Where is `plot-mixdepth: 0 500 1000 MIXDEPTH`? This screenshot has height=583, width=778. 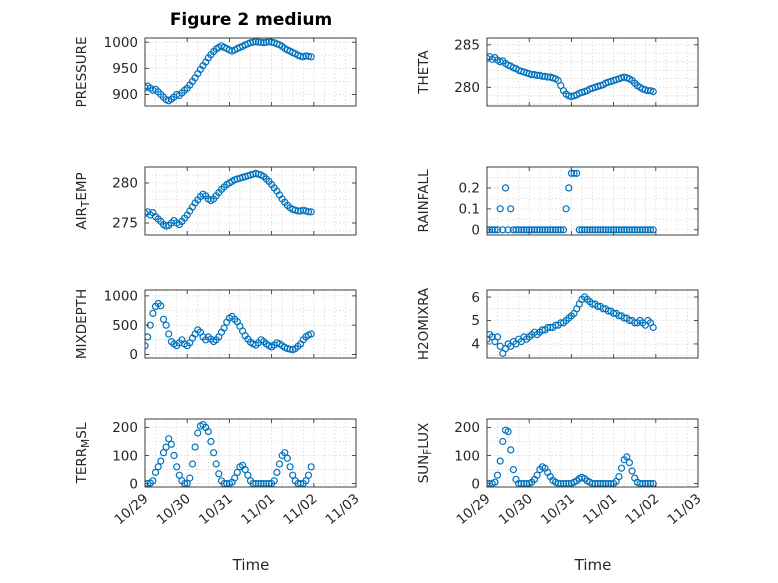 plot-mixdepth: 0 500 1000 MIXDEPTH is located at coordinates (215, 326).